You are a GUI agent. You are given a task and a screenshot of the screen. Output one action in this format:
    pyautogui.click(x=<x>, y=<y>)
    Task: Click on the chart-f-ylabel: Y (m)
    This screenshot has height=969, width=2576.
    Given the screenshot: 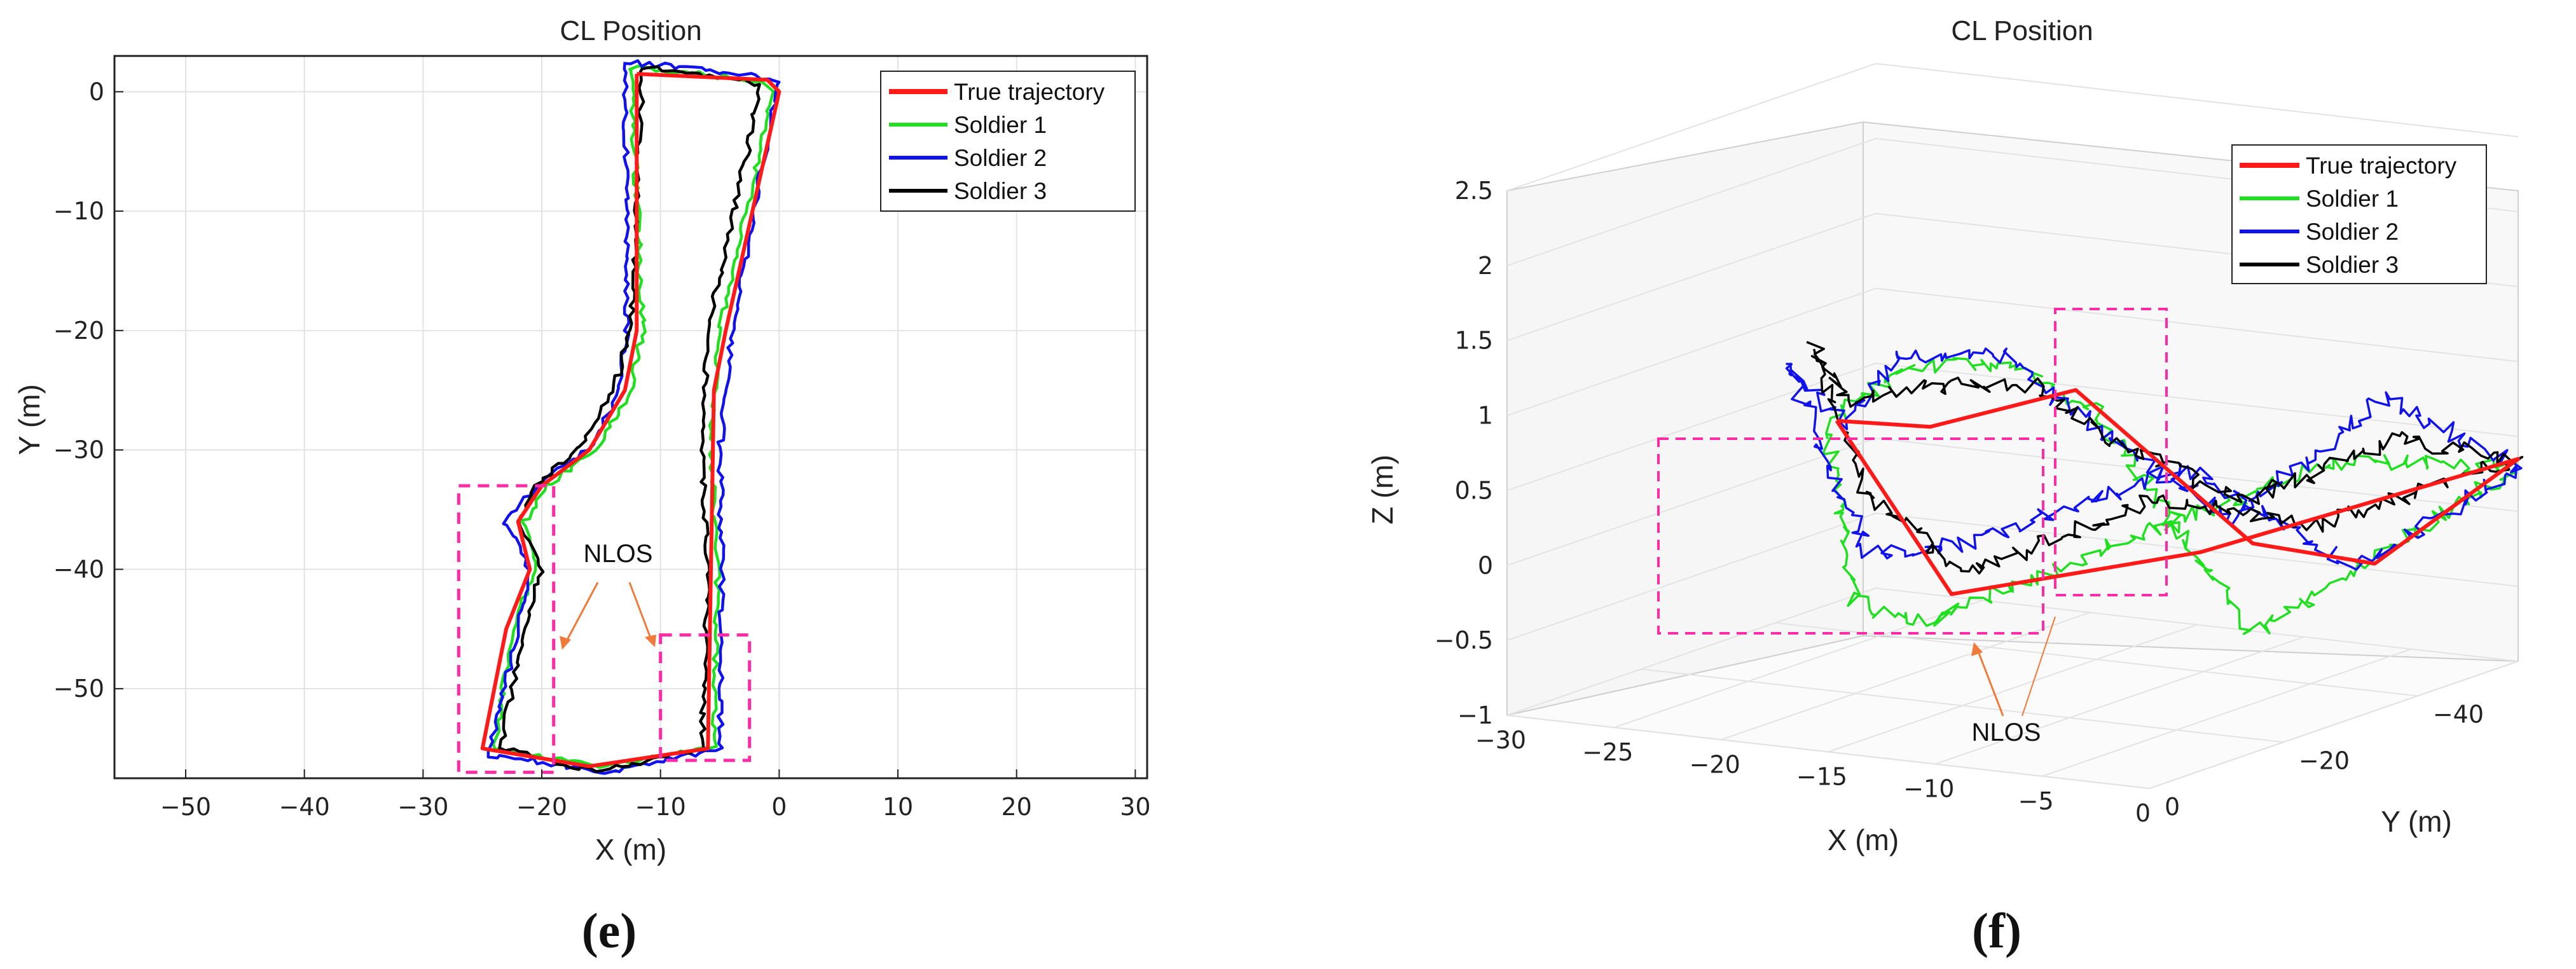 What is the action you would take?
    pyautogui.click(x=2416, y=821)
    